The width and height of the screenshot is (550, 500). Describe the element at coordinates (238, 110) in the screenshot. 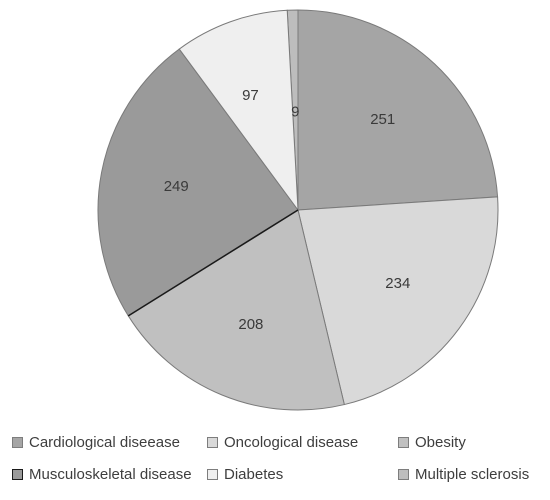

I see `pie-slice-diabetes` at that location.